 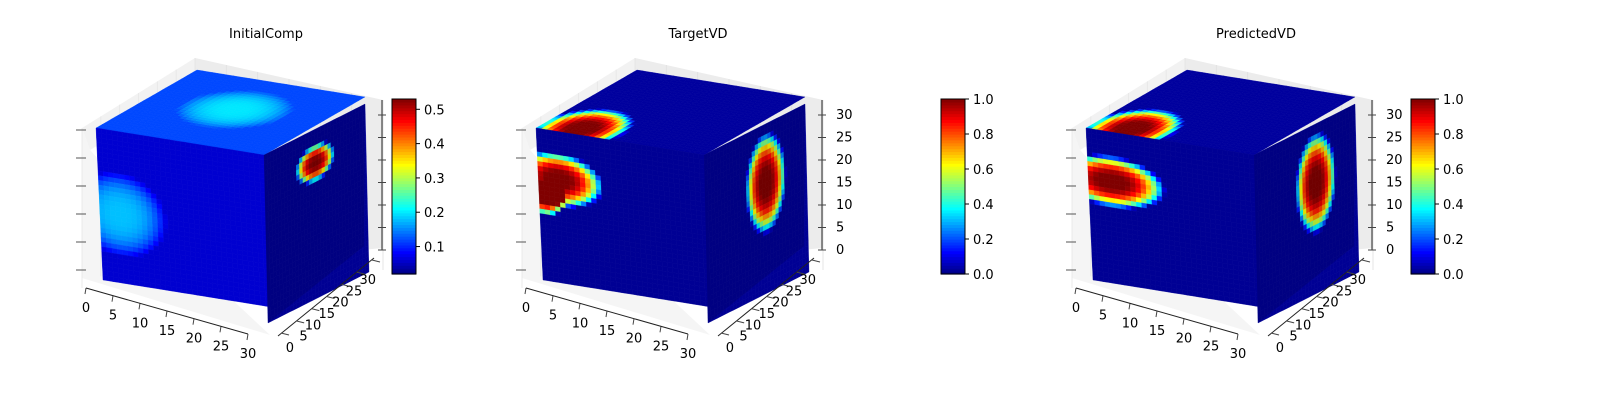 I want to click on colorbar-segment, so click(x=404, y=101).